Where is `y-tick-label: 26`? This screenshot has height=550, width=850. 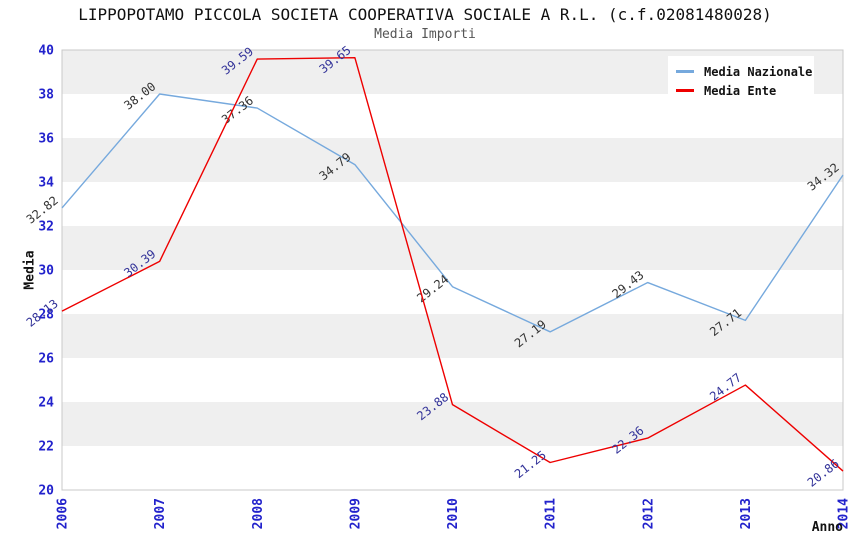
y-tick-label: 26 is located at coordinates (46, 359).